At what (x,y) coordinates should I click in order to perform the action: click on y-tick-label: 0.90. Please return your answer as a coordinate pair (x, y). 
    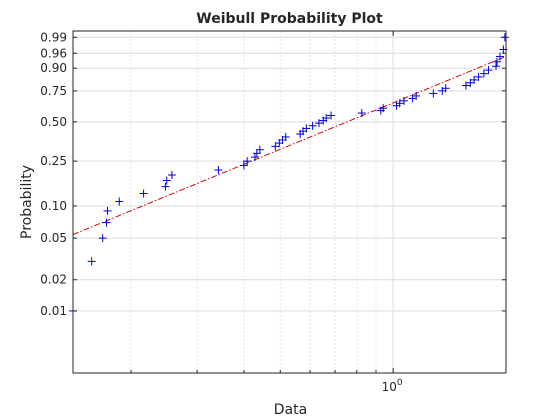
    Looking at the image, I should click on (53, 68).